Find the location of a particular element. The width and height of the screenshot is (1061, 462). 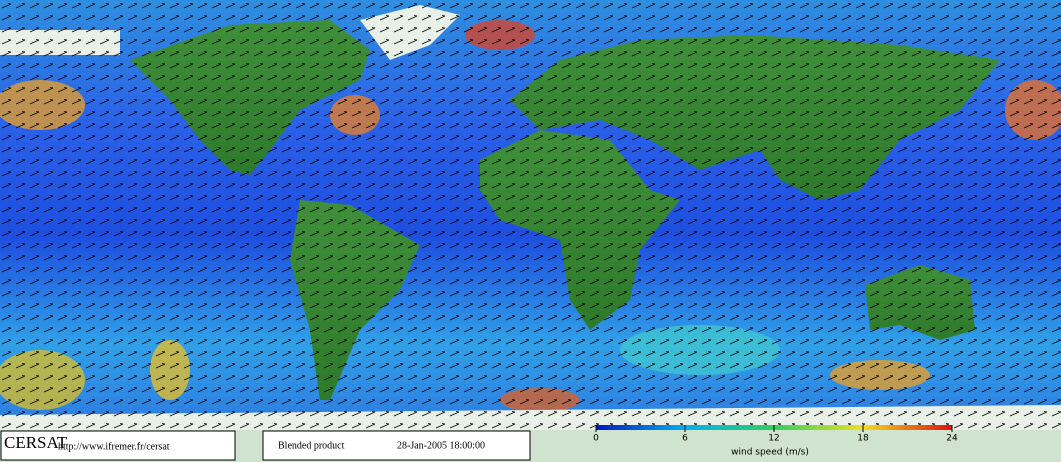

colorbar-tick-label: 24 is located at coordinates (952, 439).